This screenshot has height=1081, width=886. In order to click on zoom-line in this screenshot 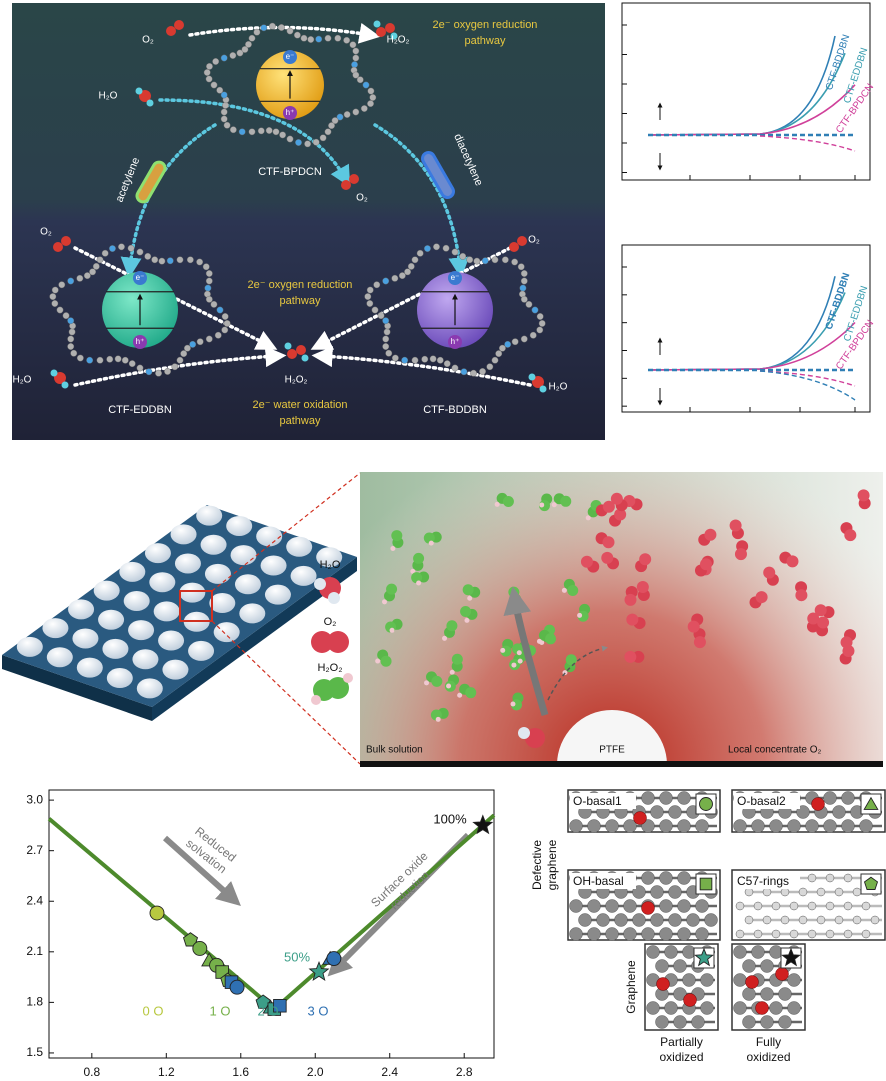, I will do `click(286, 532)`.